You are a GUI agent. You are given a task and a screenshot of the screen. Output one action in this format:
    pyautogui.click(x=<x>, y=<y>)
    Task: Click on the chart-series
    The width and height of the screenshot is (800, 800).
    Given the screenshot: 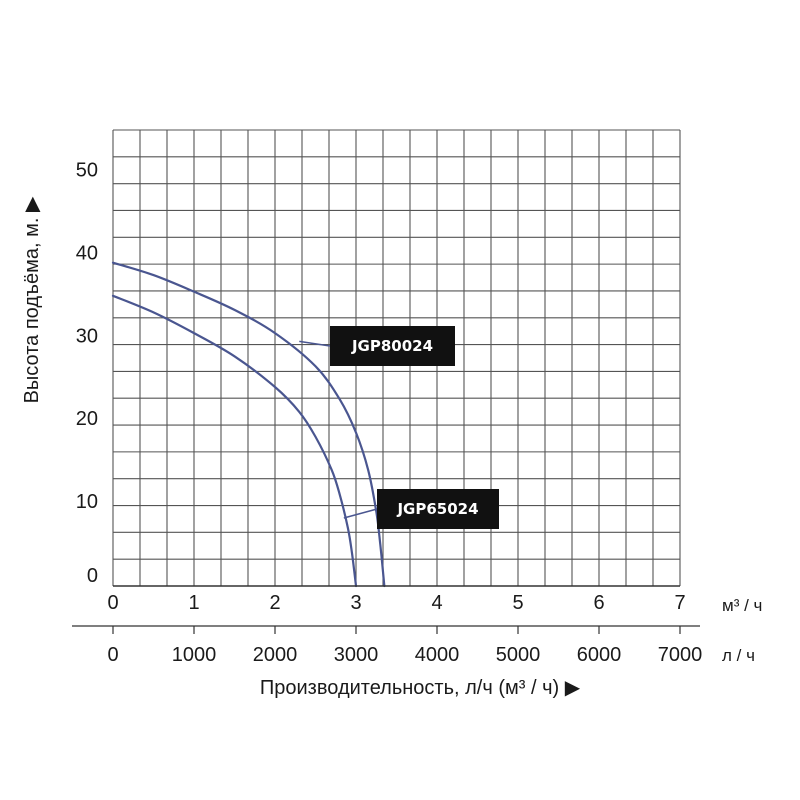 What is the action you would take?
    pyautogui.click(x=248, y=424)
    